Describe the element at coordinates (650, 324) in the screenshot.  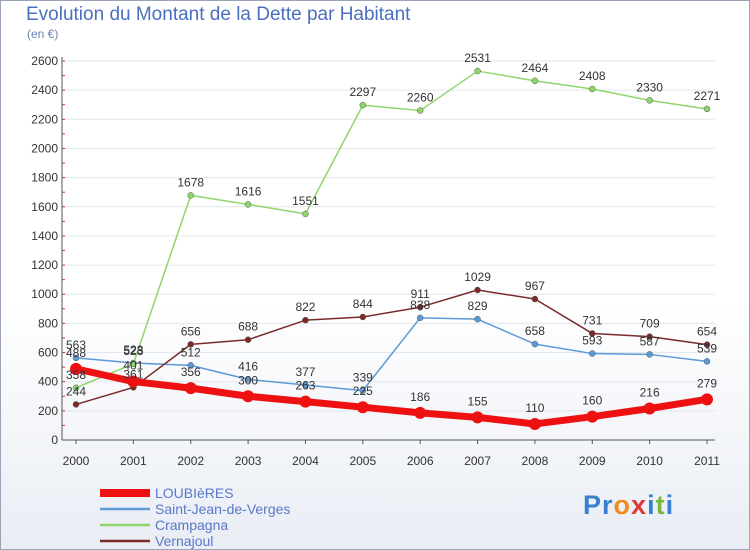
I see `data-label: 709` at that location.